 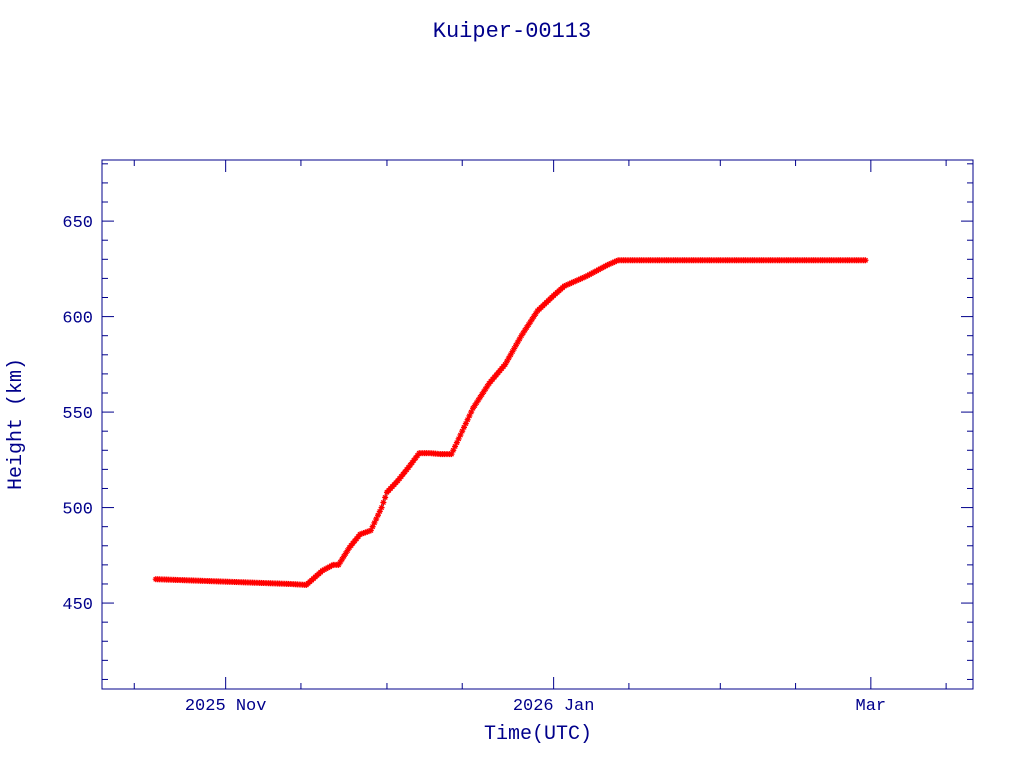 I want to click on x-tick-label: 2026 Jan, so click(x=554, y=706).